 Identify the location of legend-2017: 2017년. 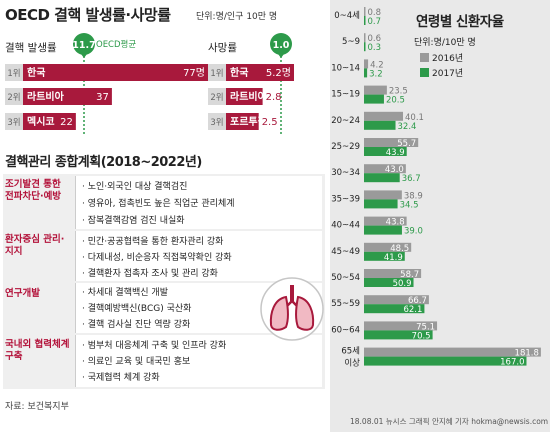
(441, 72).